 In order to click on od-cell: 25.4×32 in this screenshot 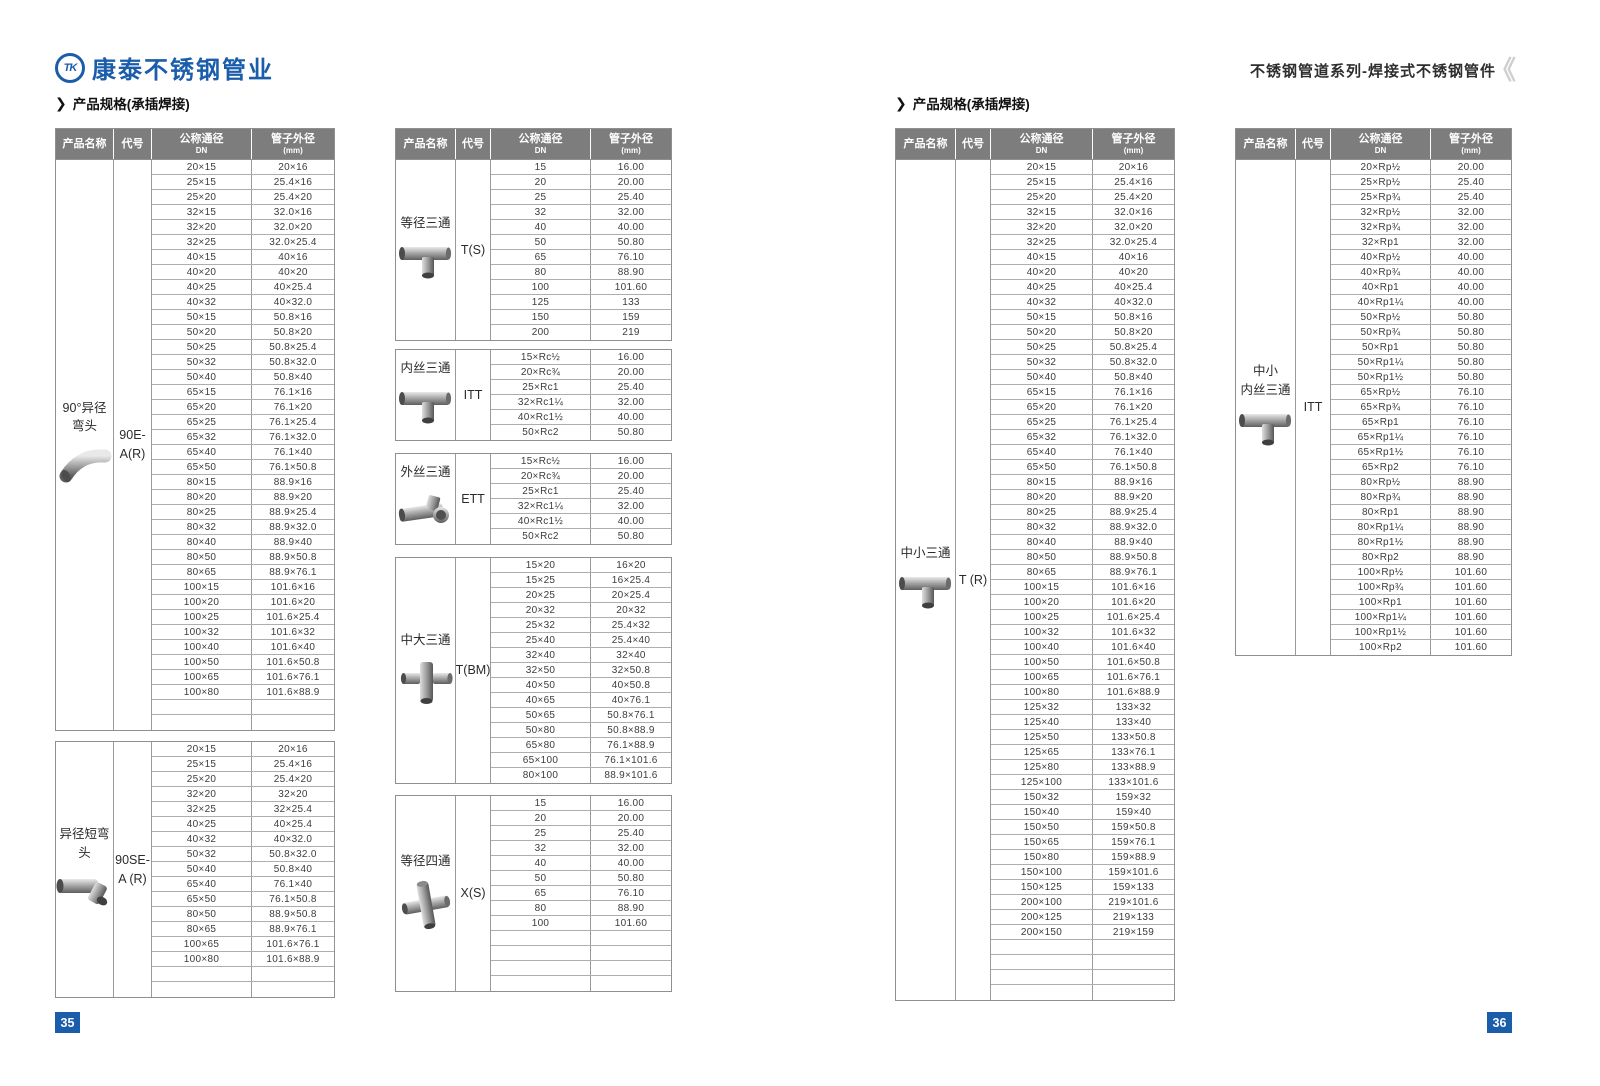, I will do `click(631, 625)`.